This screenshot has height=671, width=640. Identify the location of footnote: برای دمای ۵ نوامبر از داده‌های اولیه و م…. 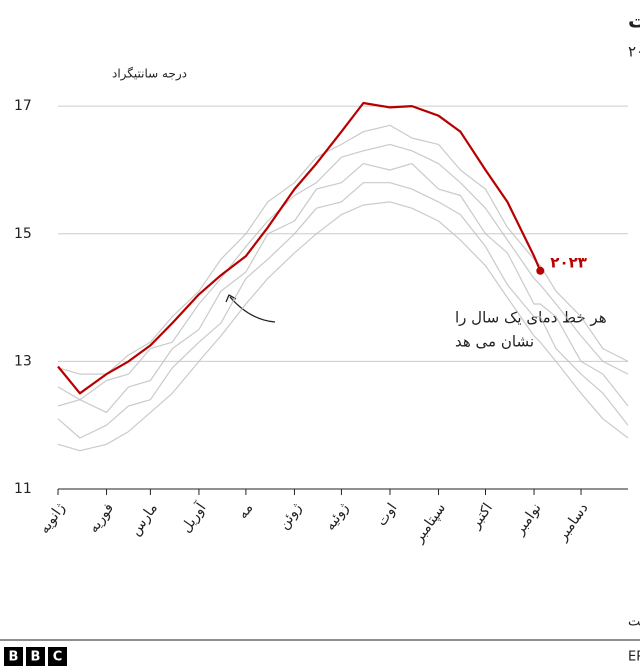
(634, 622).